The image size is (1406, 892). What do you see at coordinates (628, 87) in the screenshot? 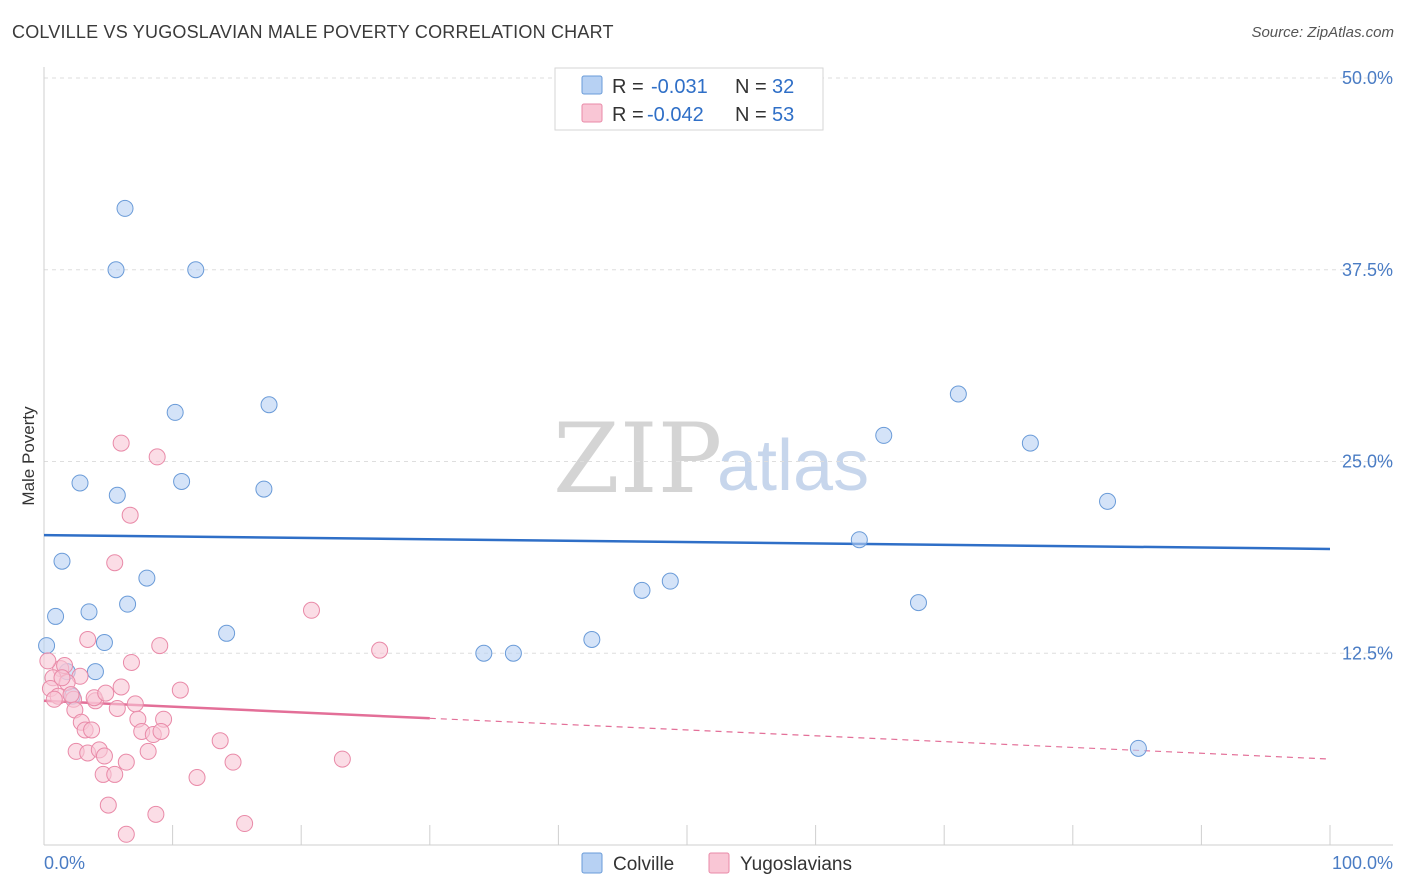
I see `legend-r-label-colville: R =` at bounding box center [628, 87].